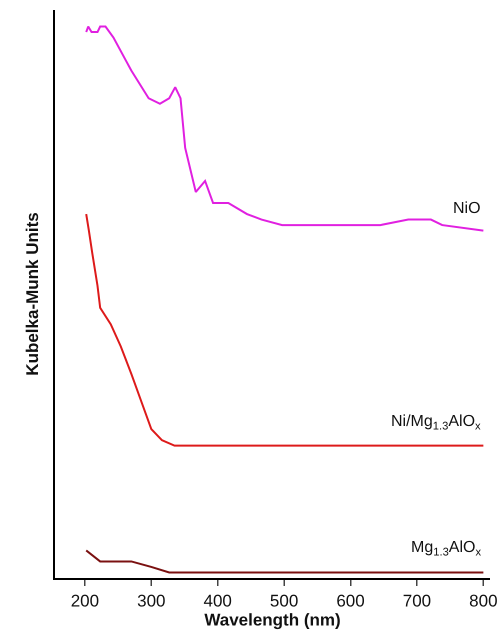  What do you see at coordinates (350, 600) in the screenshot?
I see `x-tick-label: 600` at bounding box center [350, 600].